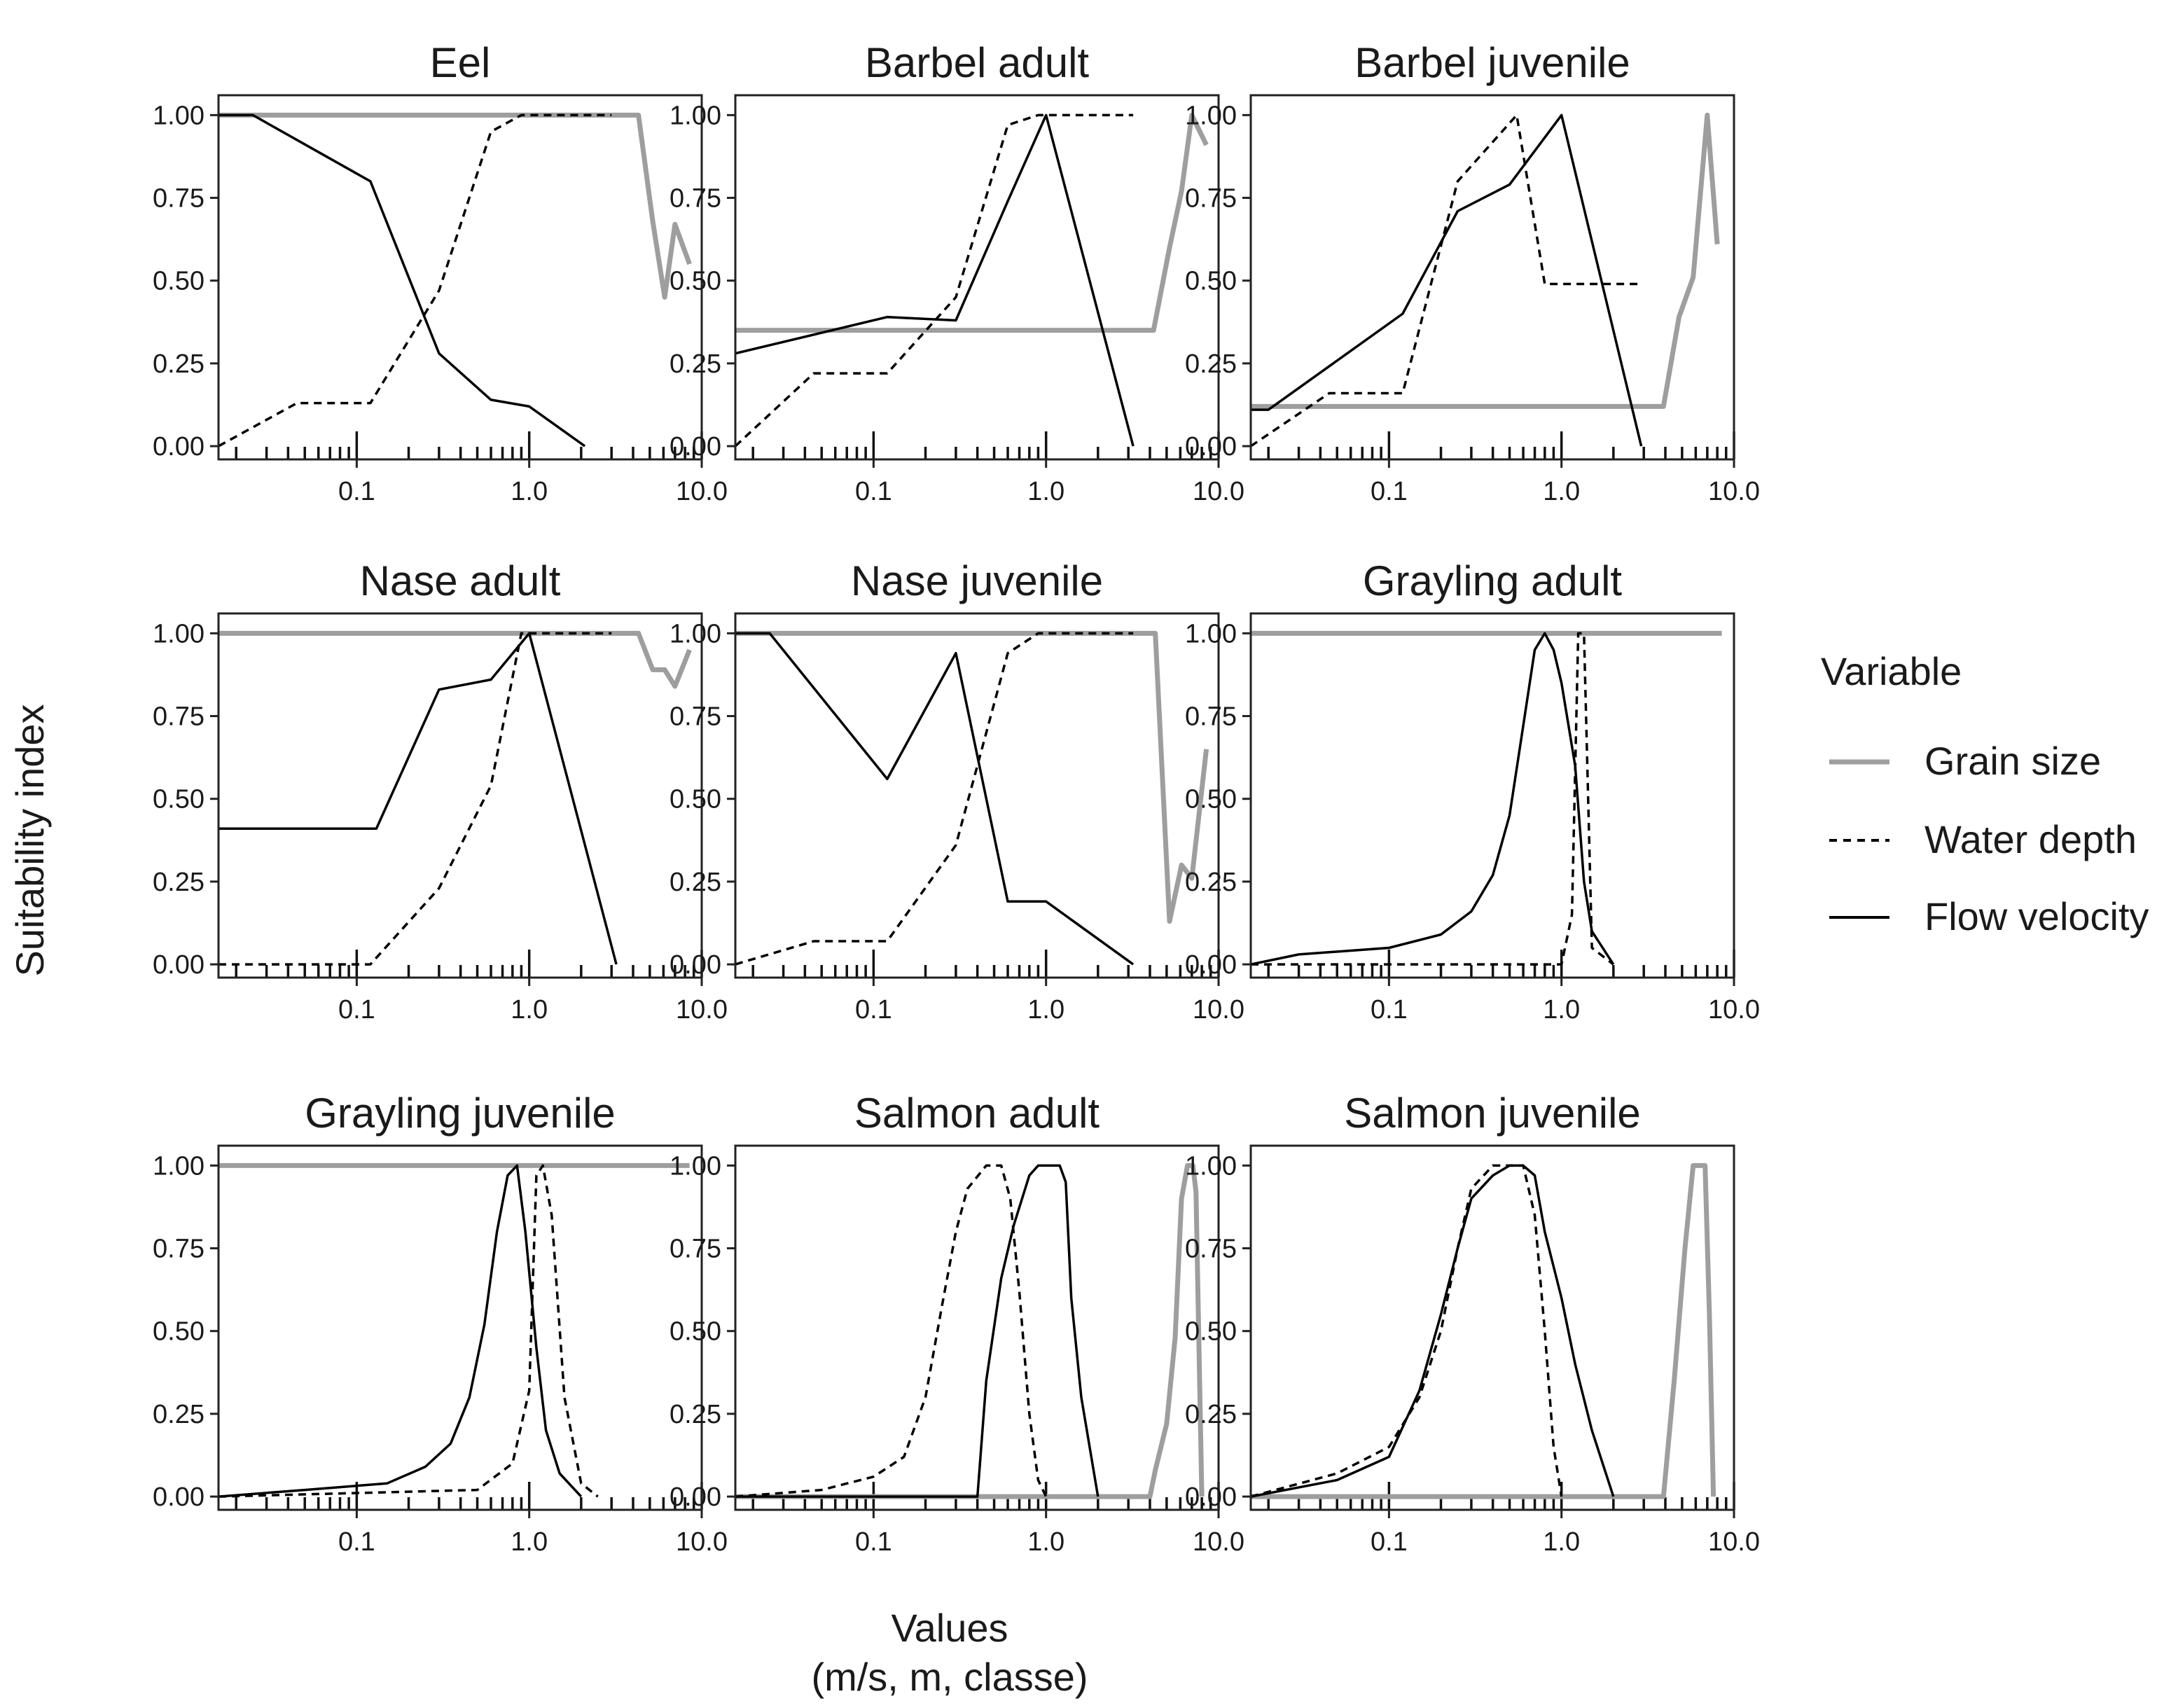 This screenshot has width=2178, height=1708. I want to click on x-axis-title-line-2: (m/s, m, classe), so click(949, 1677).